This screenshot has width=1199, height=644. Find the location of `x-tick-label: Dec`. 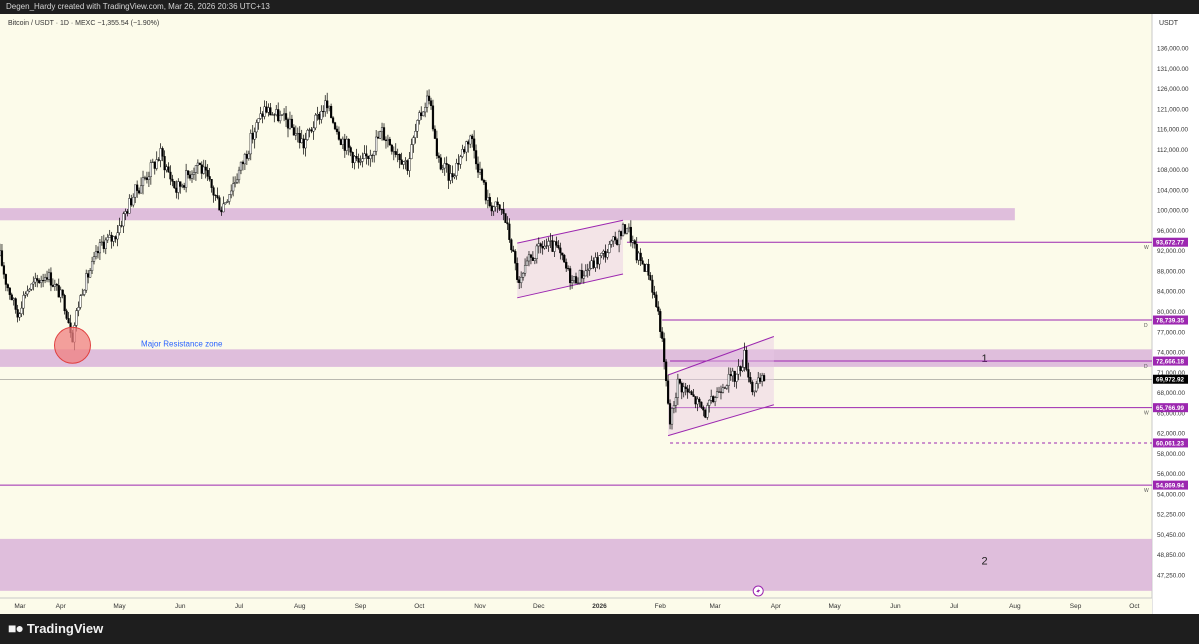

x-tick-label: Dec is located at coordinates (539, 606).